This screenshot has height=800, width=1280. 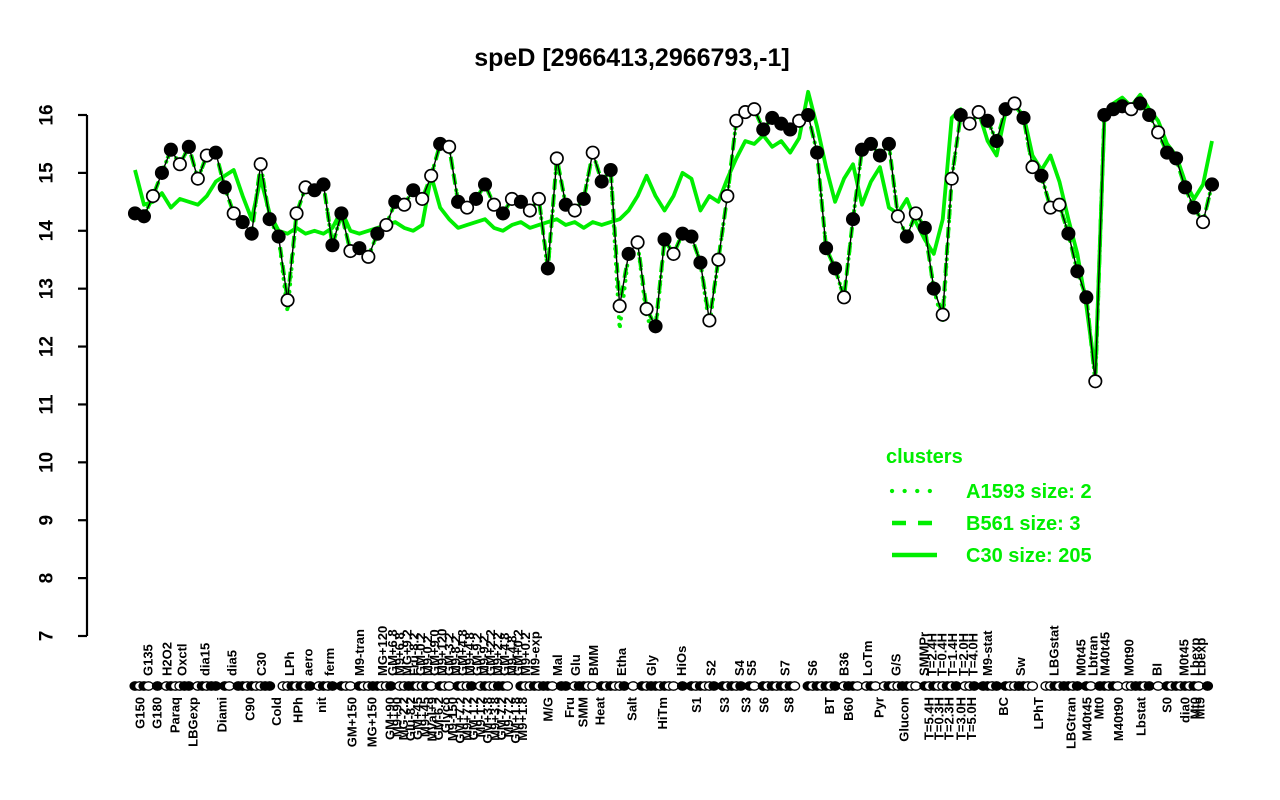 I want to click on x-tick-label-top: M9+0.2, so click(x=525, y=654).